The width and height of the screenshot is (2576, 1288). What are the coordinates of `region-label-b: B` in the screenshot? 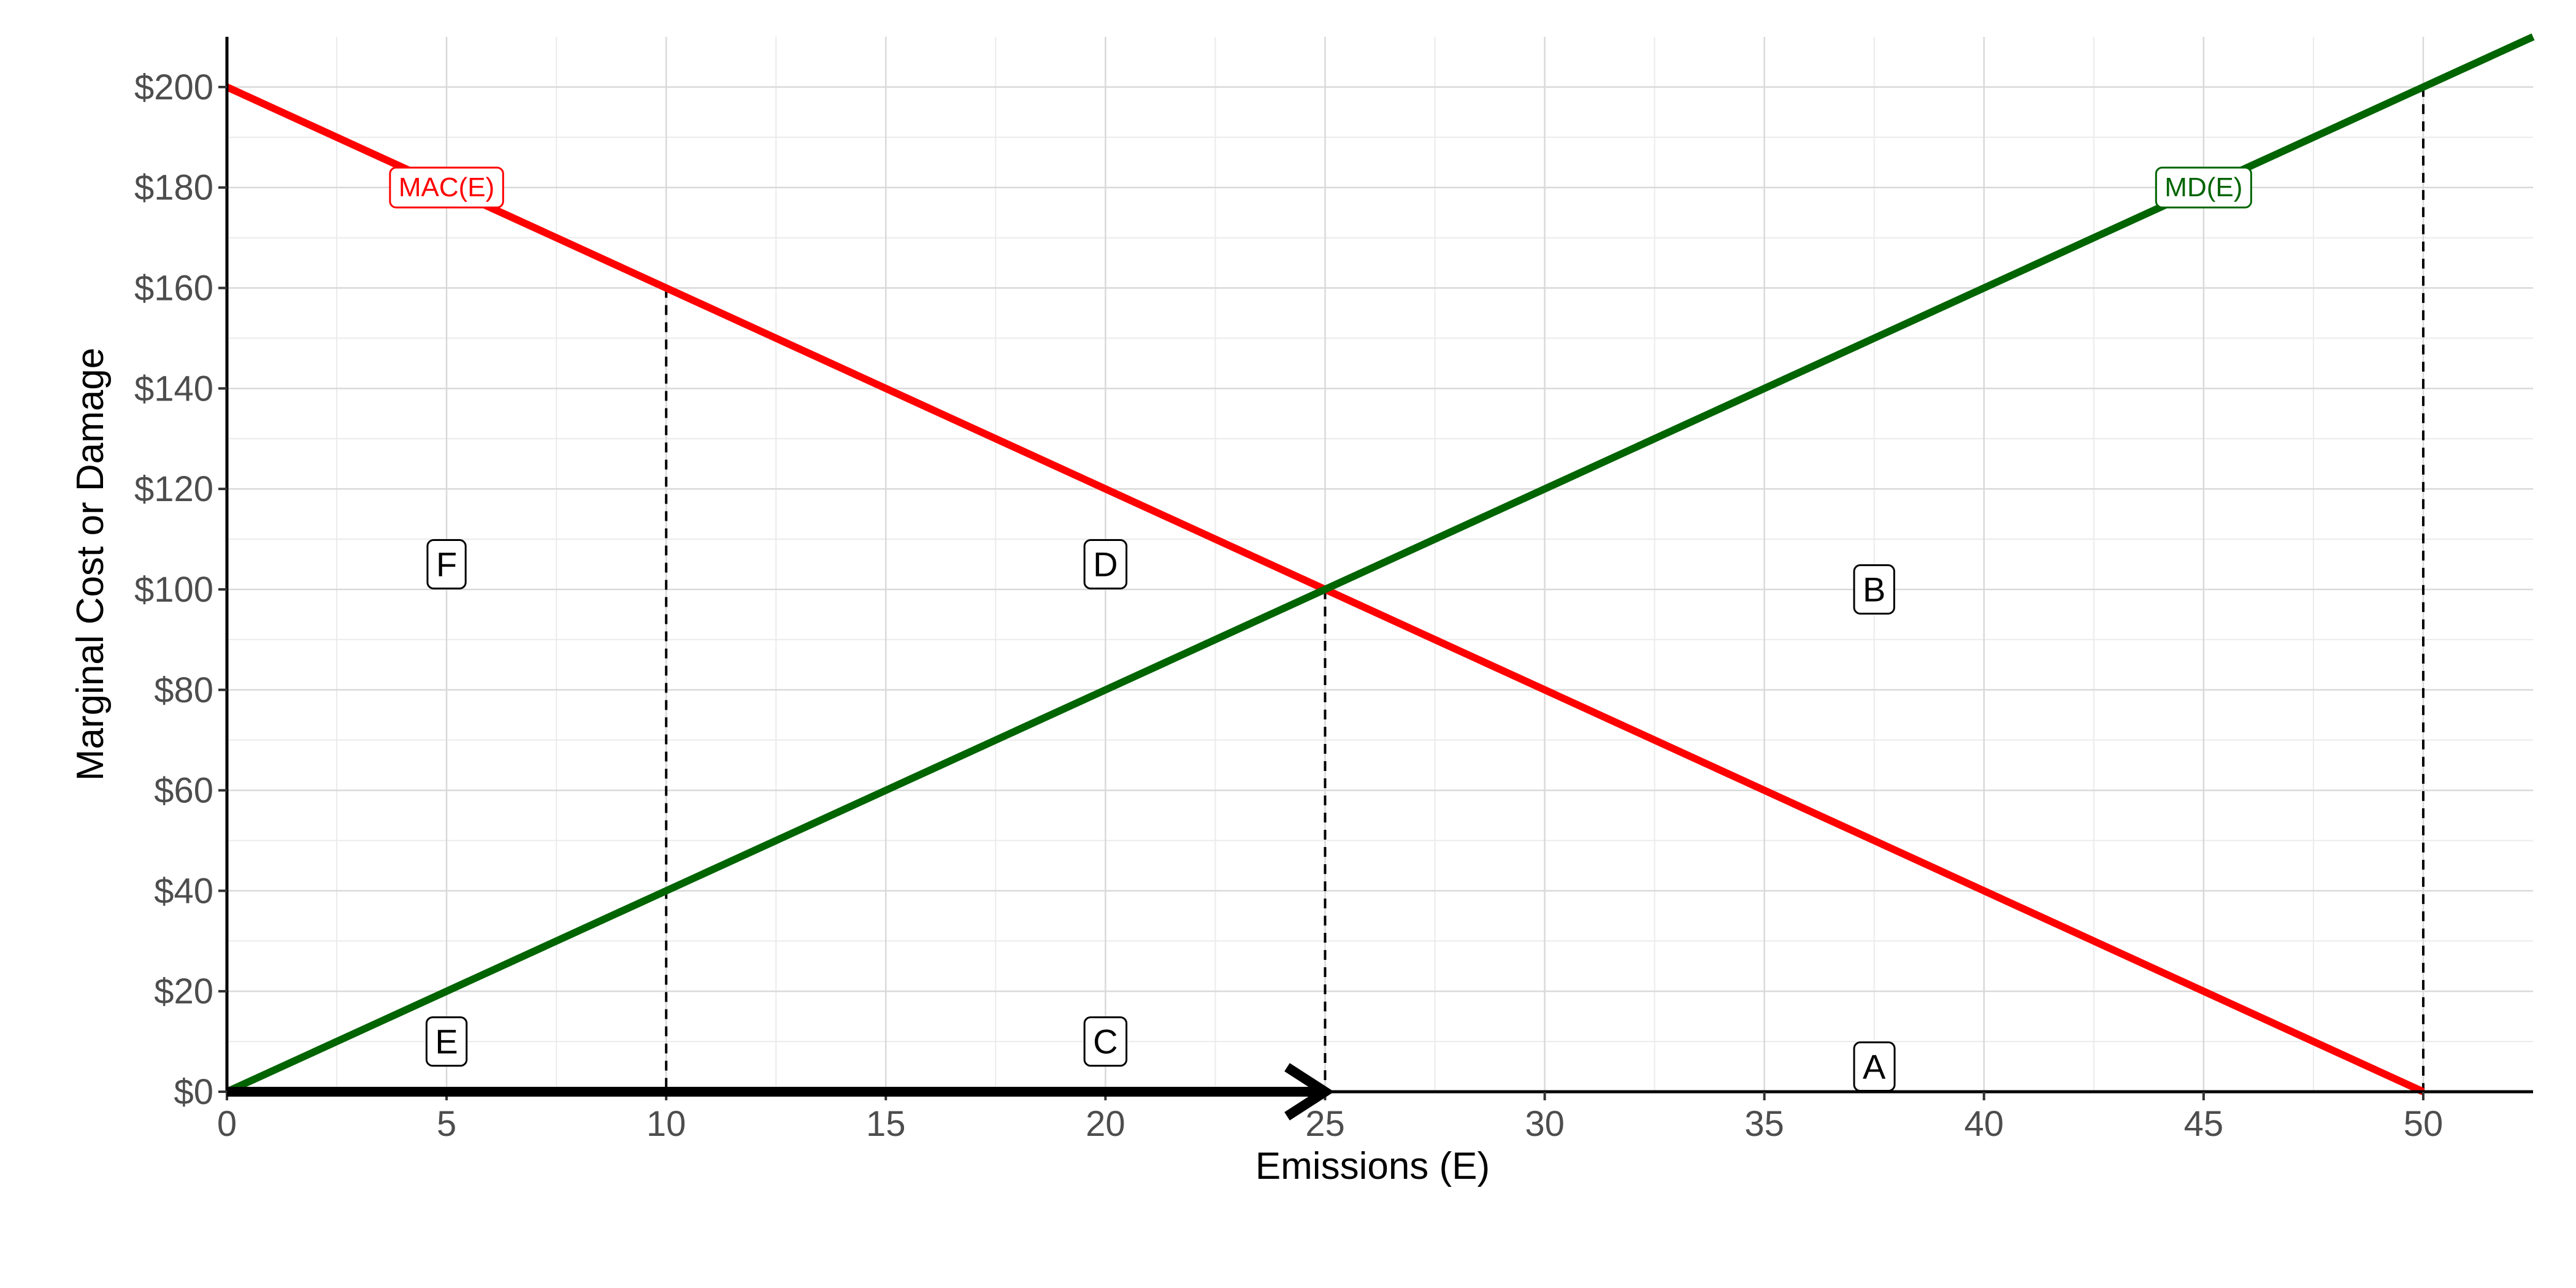 It's located at (1874, 589).